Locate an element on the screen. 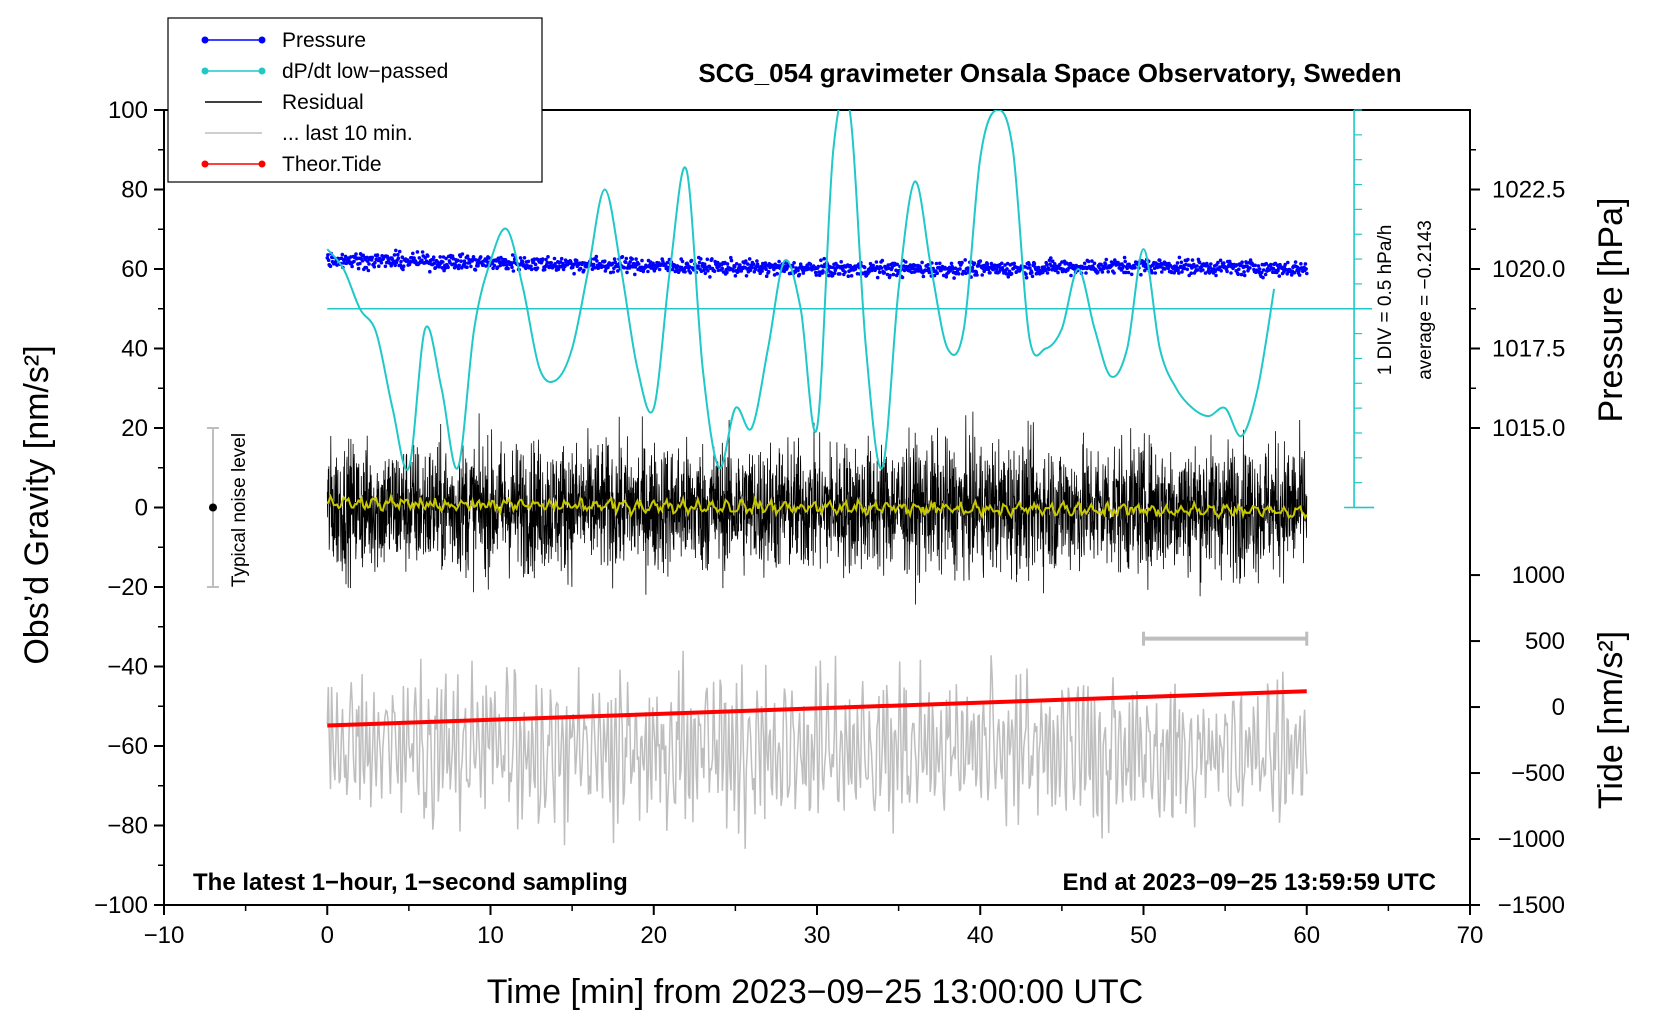 The height and width of the screenshot is (1020, 1660). series-pressure is located at coordinates (817, 264).